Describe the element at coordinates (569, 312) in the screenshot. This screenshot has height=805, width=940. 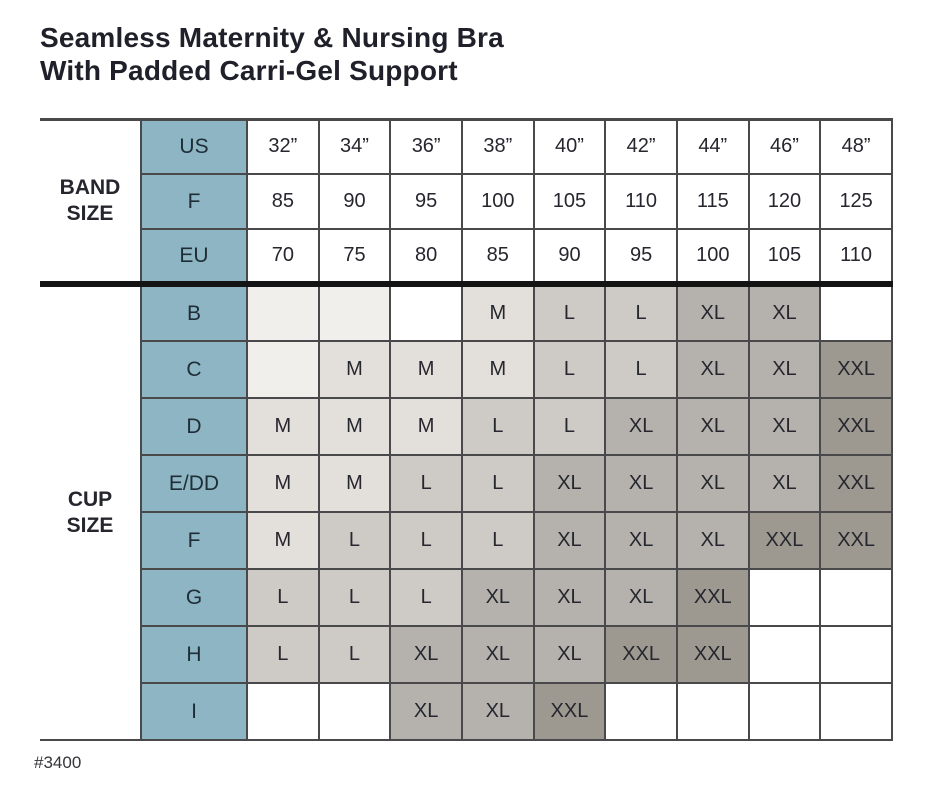
I see `cup-cell-b-4: L` at that location.